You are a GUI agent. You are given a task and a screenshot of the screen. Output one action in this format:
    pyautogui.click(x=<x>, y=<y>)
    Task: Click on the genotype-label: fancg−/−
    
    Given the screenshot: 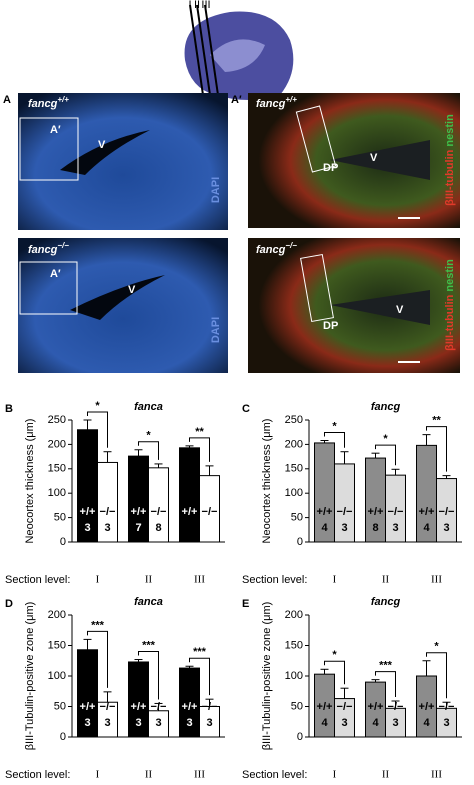 What is the action you would take?
    pyautogui.click(x=48, y=248)
    